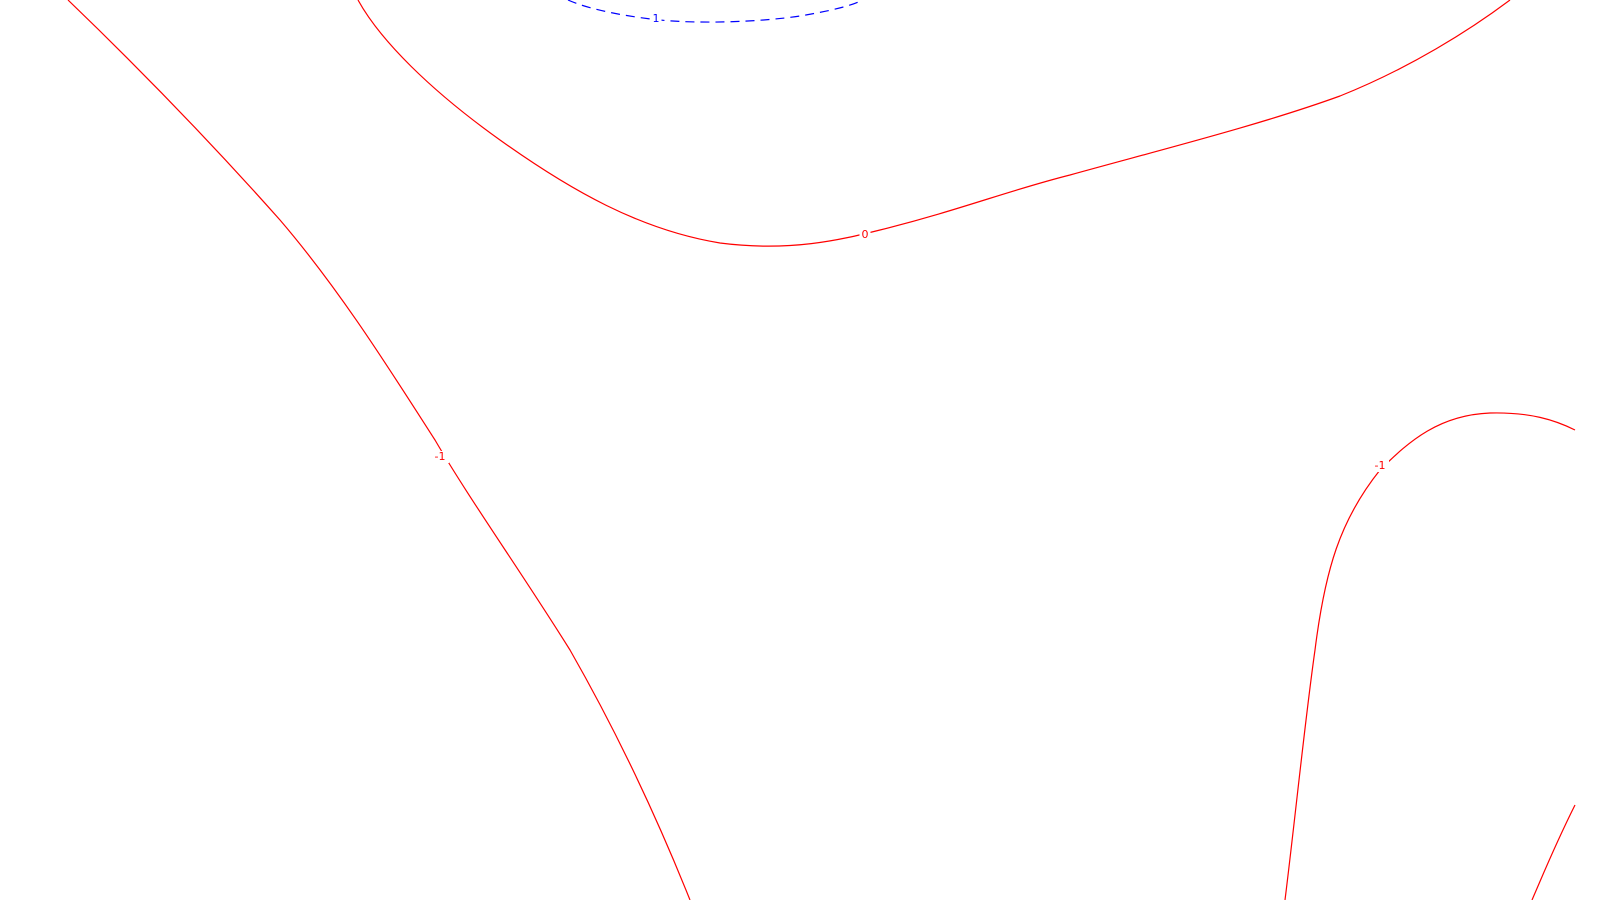 The height and width of the screenshot is (900, 1600). I want to click on contour-minus-one-right-label-background, so click(1380, 466).